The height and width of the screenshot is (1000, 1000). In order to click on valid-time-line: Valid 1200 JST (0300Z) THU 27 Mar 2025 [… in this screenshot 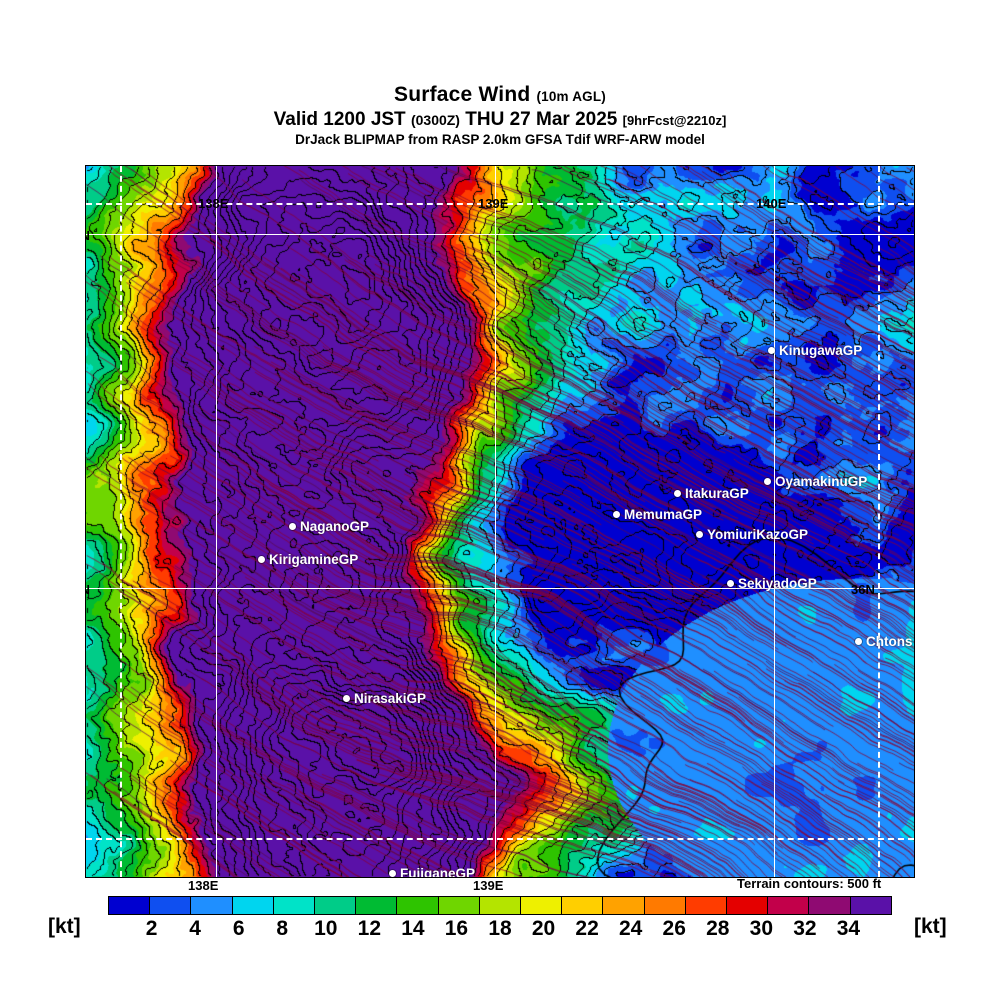, I will do `click(500, 120)`.